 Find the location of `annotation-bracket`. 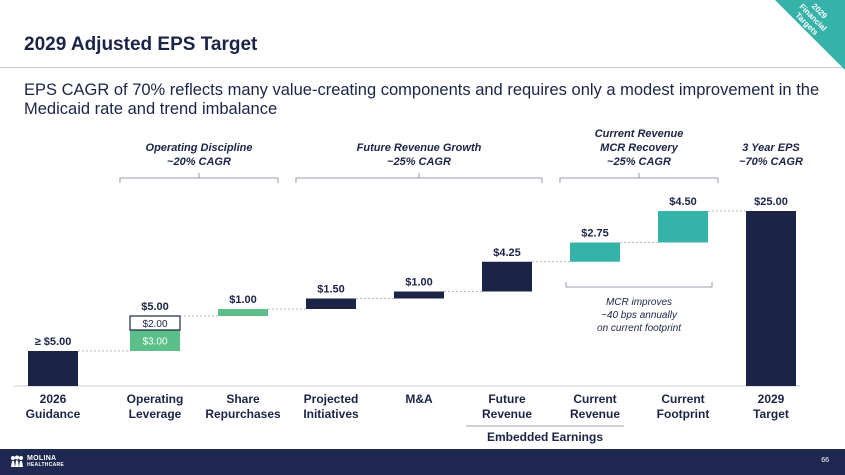

annotation-bracket is located at coordinates (639, 285).